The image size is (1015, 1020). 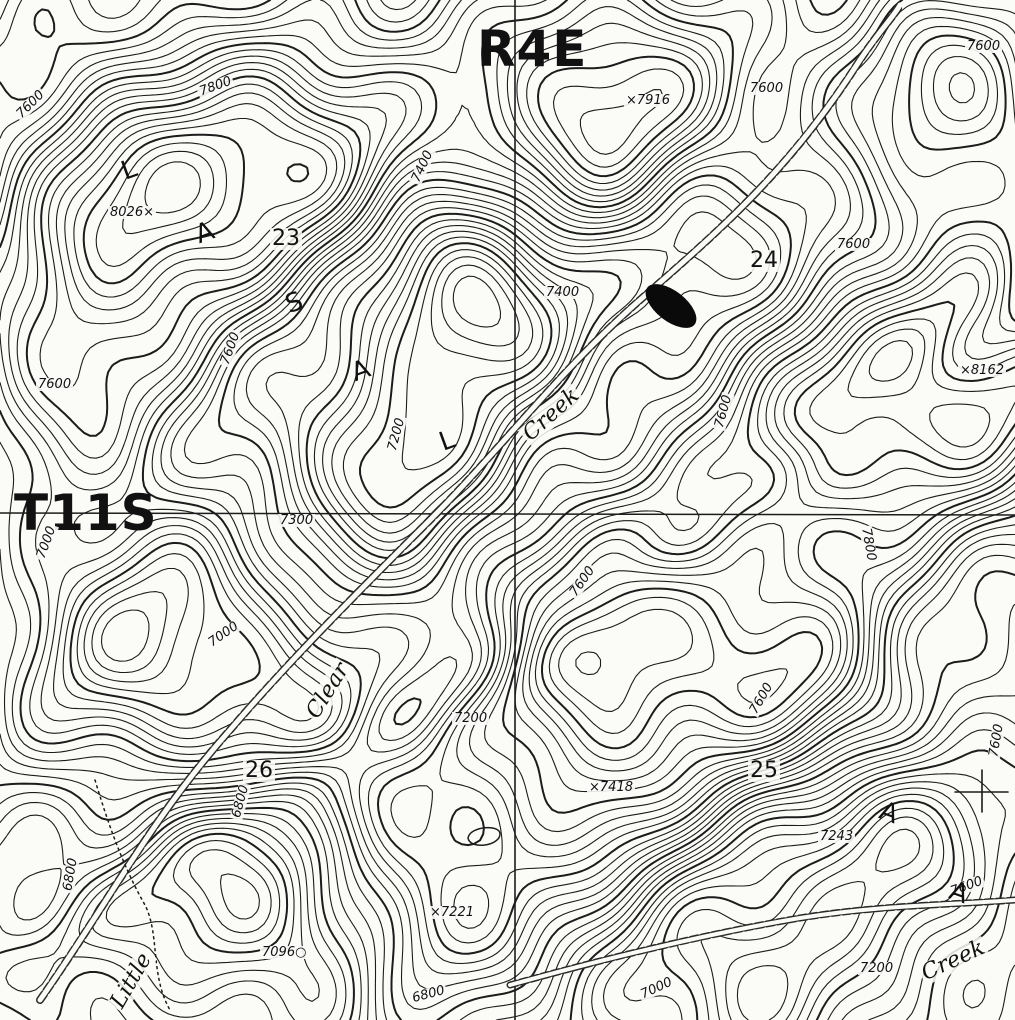 What do you see at coordinates (284, 952) in the screenshot?
I see `spot-elevation: 7096○` at bounding box center [284, 952].